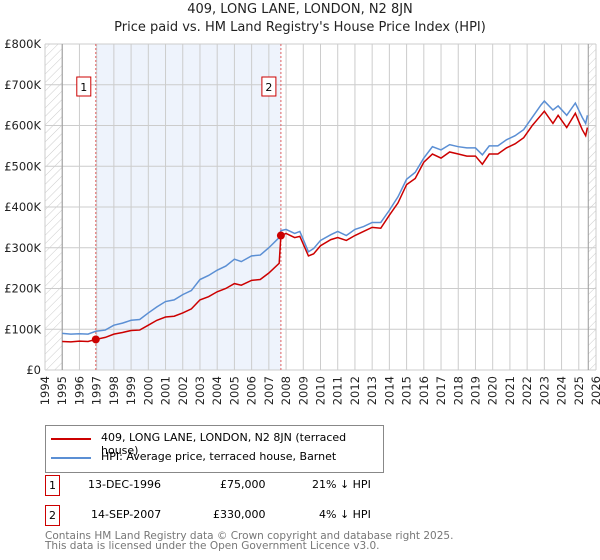  I want to click on x-tick-label: 2021, so click(510, 390).